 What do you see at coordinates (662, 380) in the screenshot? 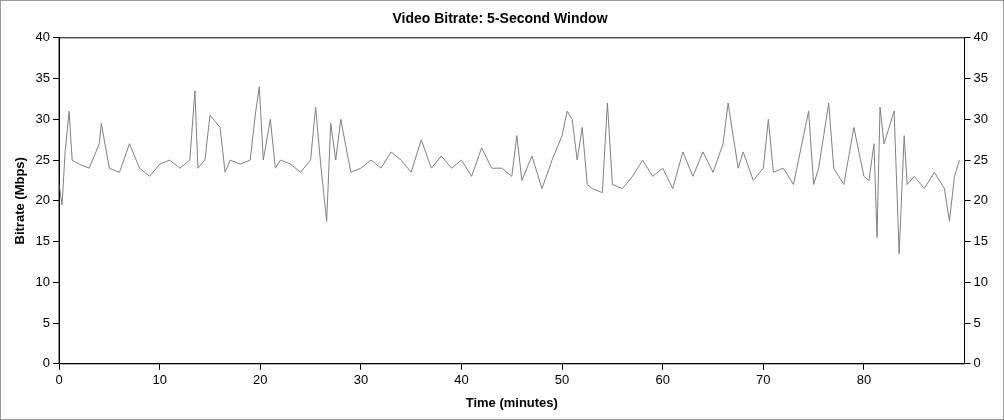
I see `x-tick-label: 60` at bounding box center [662, 380].